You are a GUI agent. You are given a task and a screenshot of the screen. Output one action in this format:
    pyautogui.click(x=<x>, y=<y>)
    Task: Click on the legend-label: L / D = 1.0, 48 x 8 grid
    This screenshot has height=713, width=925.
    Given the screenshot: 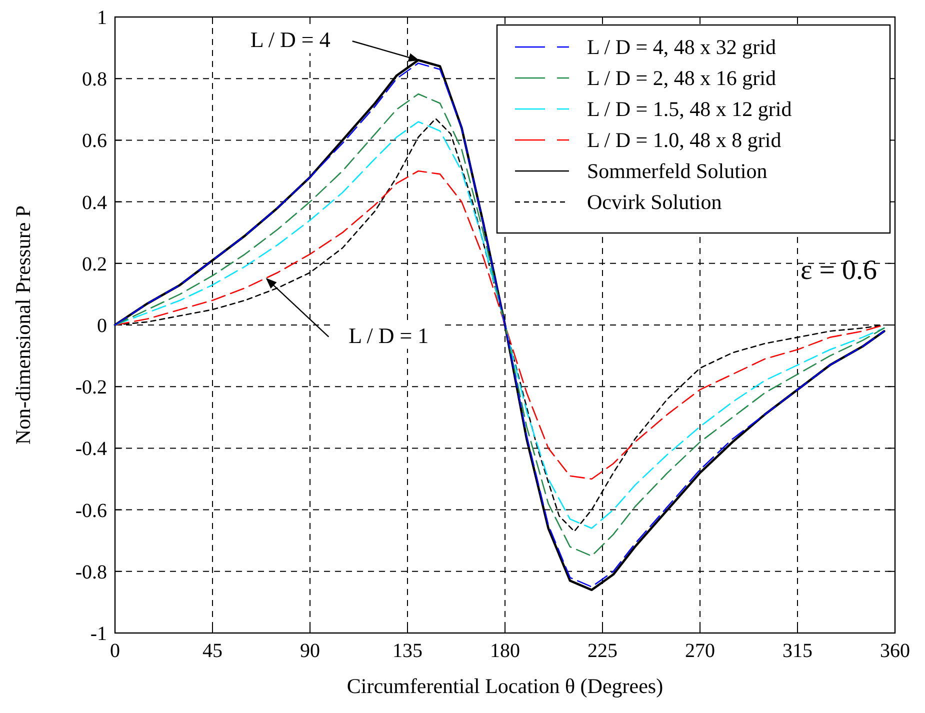 What is the action you would take?
    pyautogui.click(x=684, y=140)
    